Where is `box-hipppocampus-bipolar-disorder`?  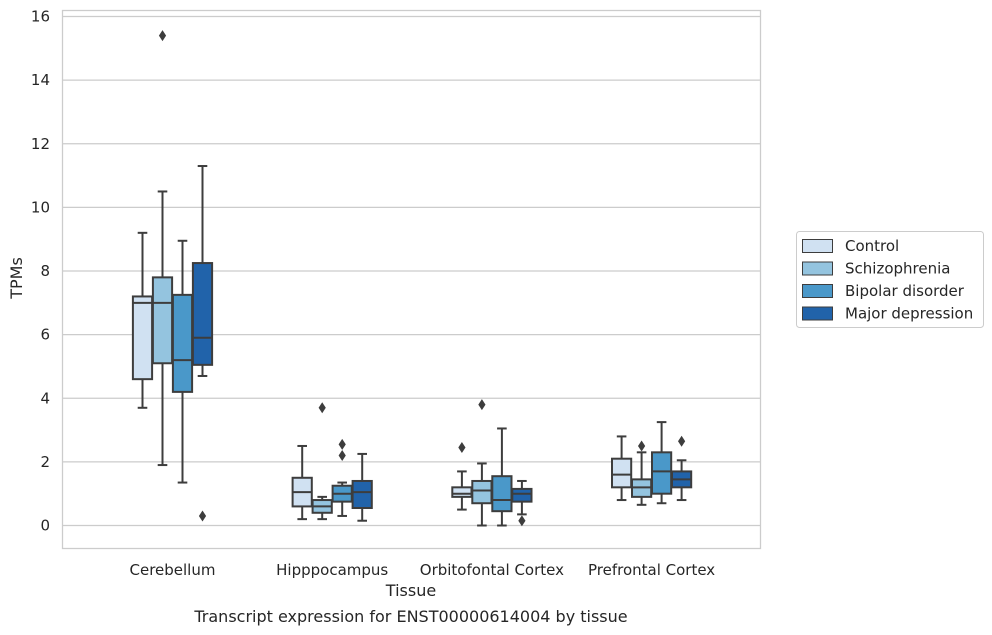
box-hipppocampus-bipolar-disorder is located at coordinates (342, 477).